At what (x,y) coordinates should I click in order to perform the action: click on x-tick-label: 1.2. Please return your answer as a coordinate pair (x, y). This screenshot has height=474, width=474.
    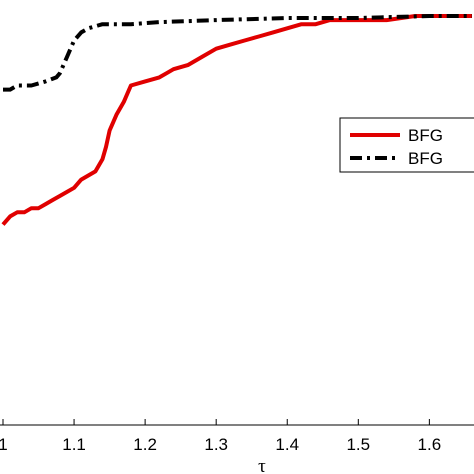
    Looking at the image, I should click on (145, 444).